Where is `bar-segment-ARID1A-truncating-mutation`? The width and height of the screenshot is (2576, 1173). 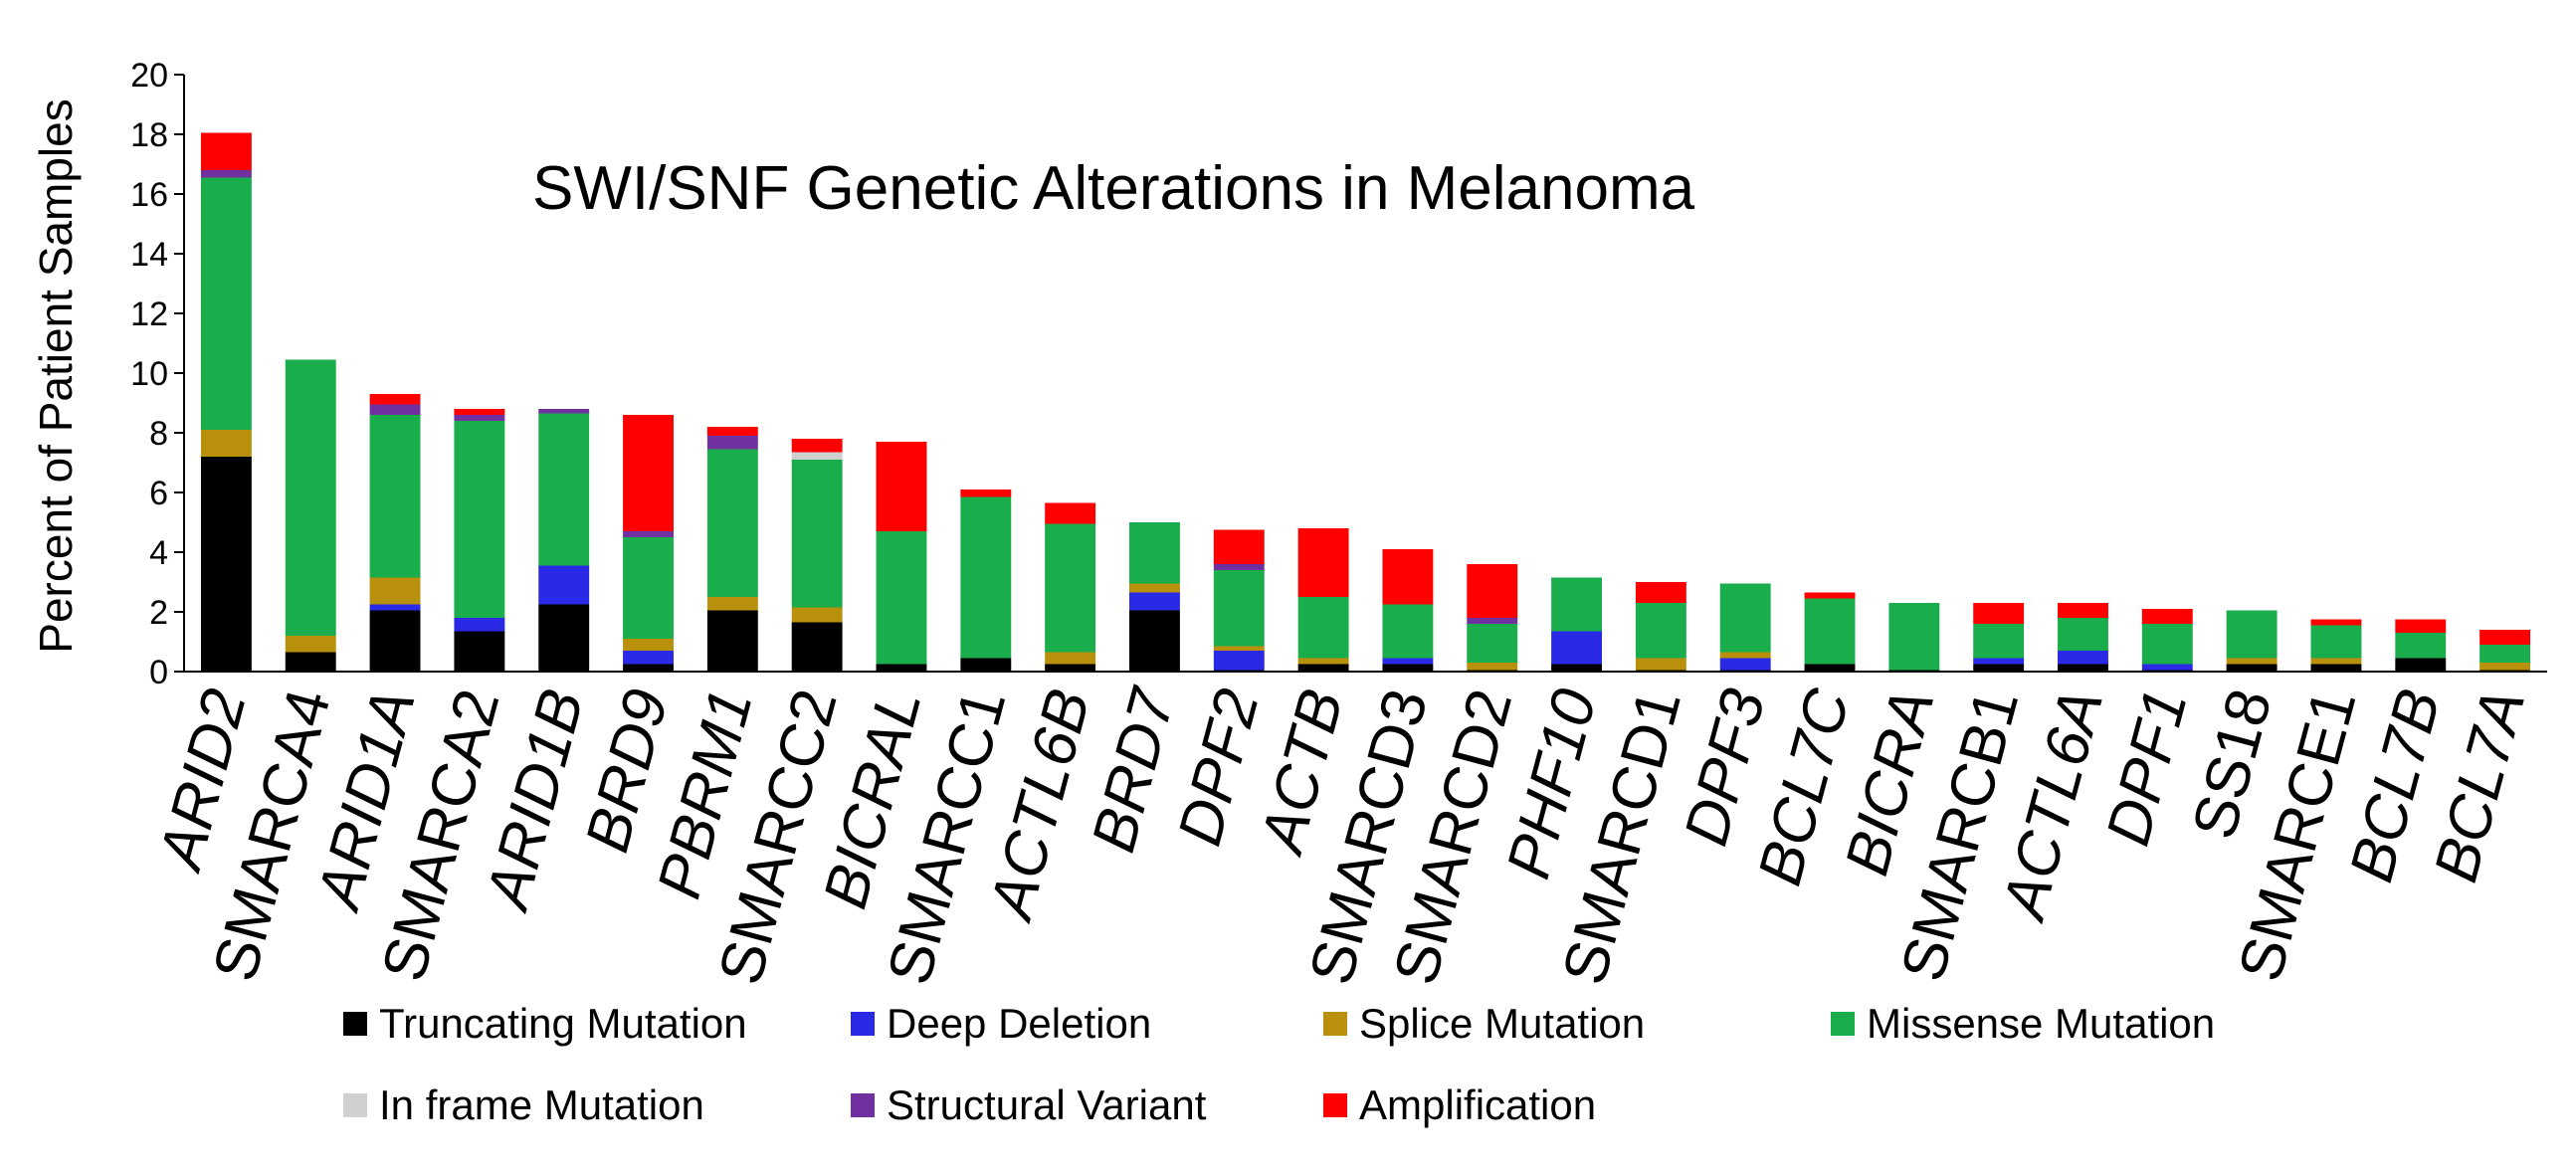 bar-segment-ARID1A-truncating-mutation is located at coordinates (395, 641).